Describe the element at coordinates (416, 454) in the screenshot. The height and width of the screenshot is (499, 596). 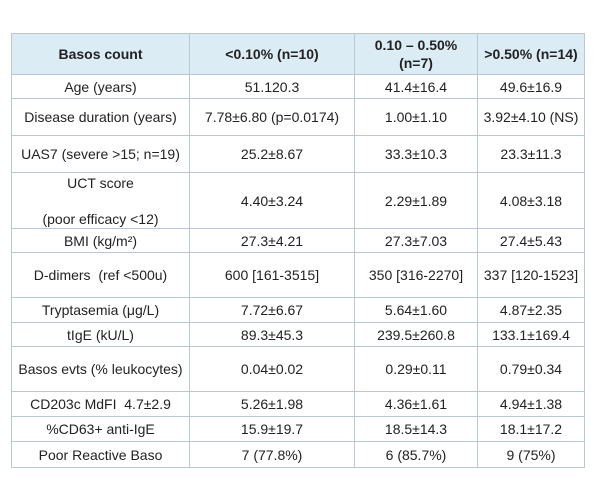
I see `cell-value: 6 (85.7%)` at that location.